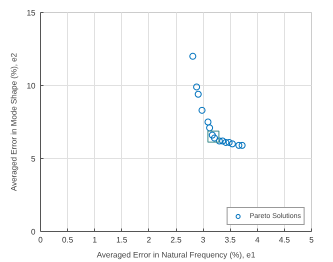 This screenshot has height=262, width=333. I want to click on x-tick-label: 4.5, so click(284, 240).